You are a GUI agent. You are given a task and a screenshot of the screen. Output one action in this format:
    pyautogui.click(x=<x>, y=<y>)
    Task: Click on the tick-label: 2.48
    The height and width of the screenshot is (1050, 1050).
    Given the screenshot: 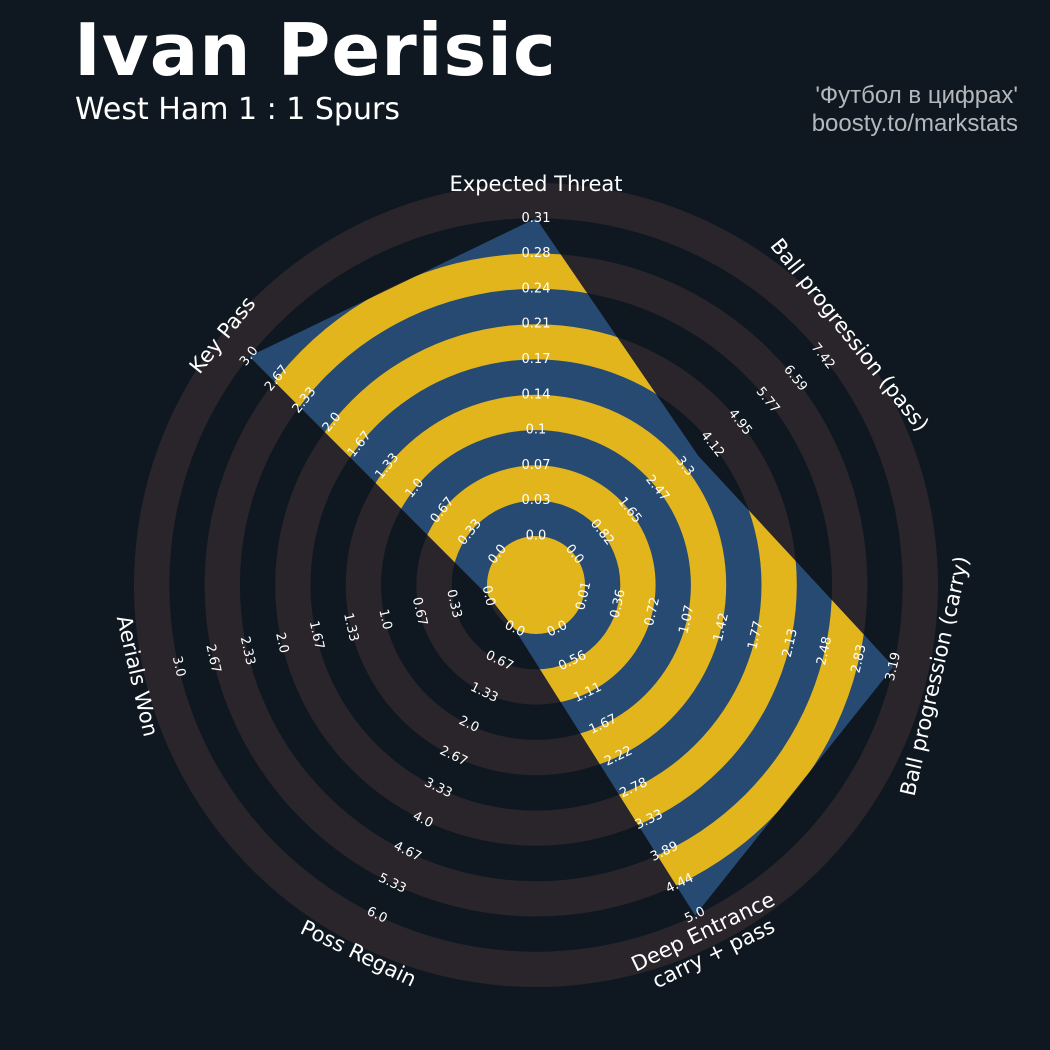 What is the action you would take?
    pyautogui.click(x=824, y=651)
    